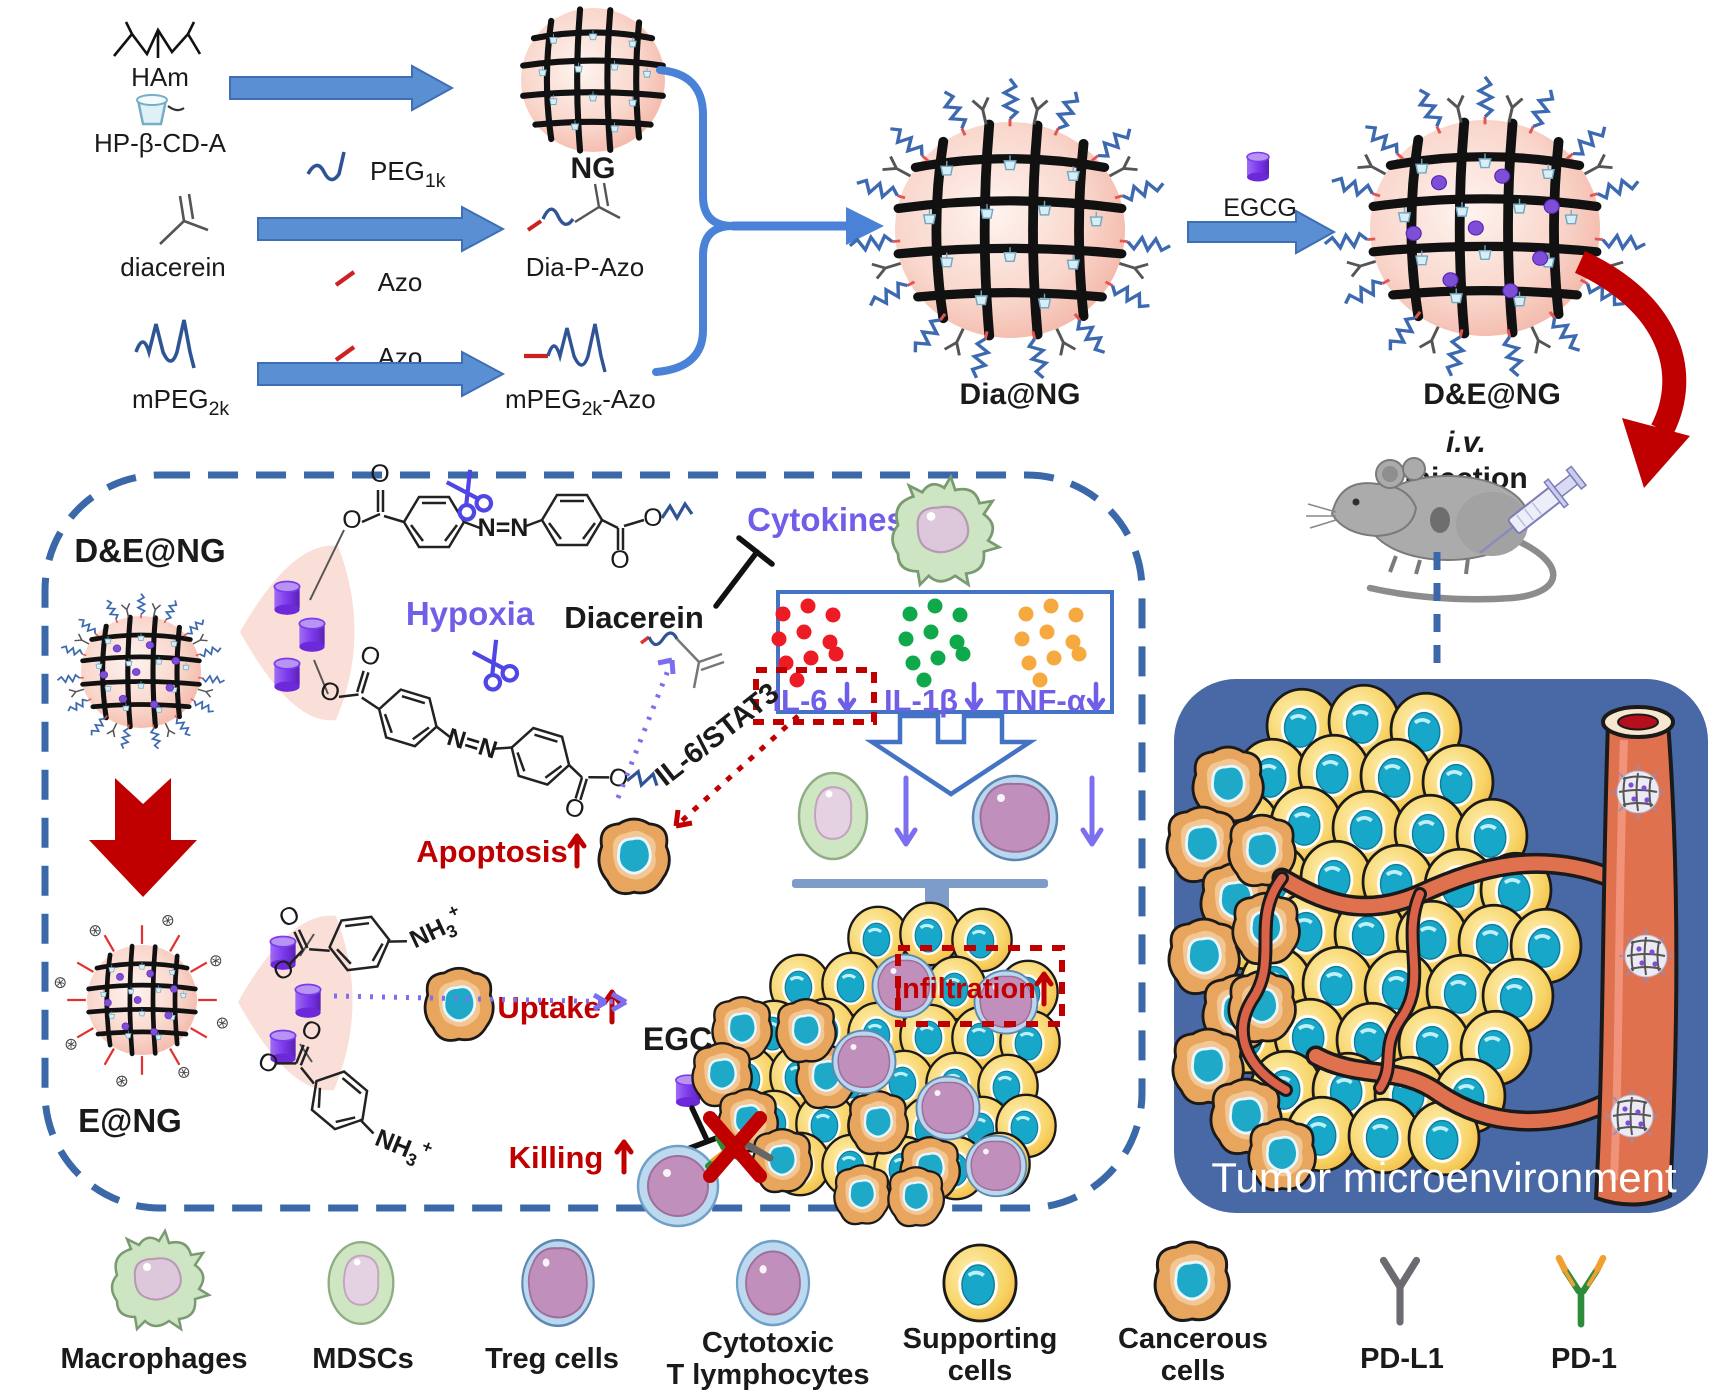  What do you see at coordinates (1260, 208) in the screenshot?
I see `egcg-label: EGCG` at bounding box center [1260, 208].